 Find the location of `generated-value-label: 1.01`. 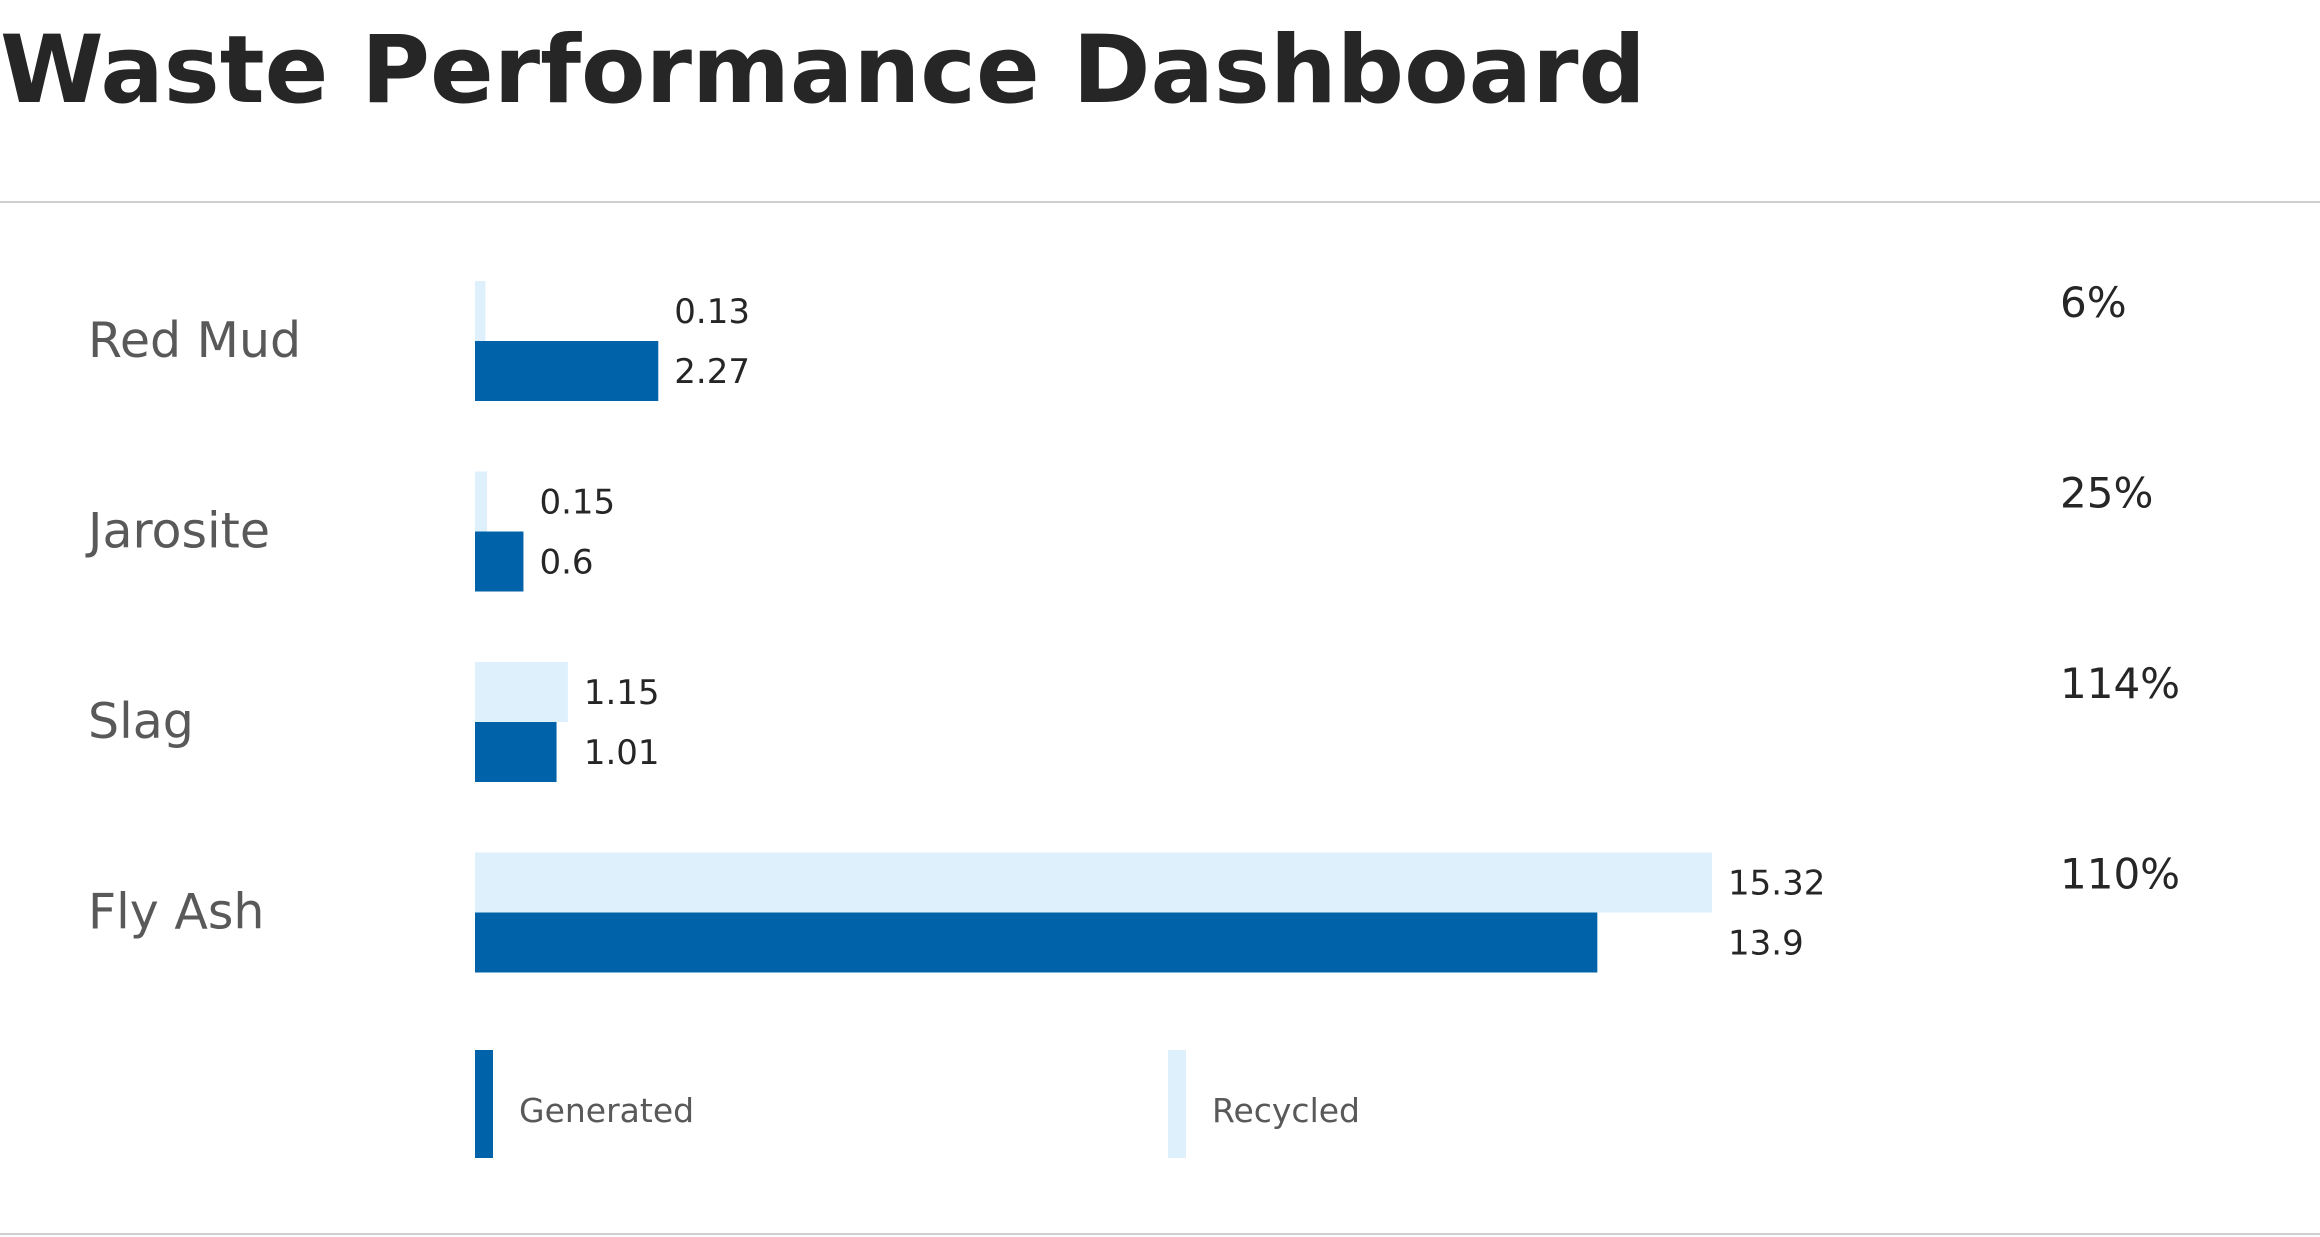

generated-value-label: 1.01 is located at coordinates (622, 753).